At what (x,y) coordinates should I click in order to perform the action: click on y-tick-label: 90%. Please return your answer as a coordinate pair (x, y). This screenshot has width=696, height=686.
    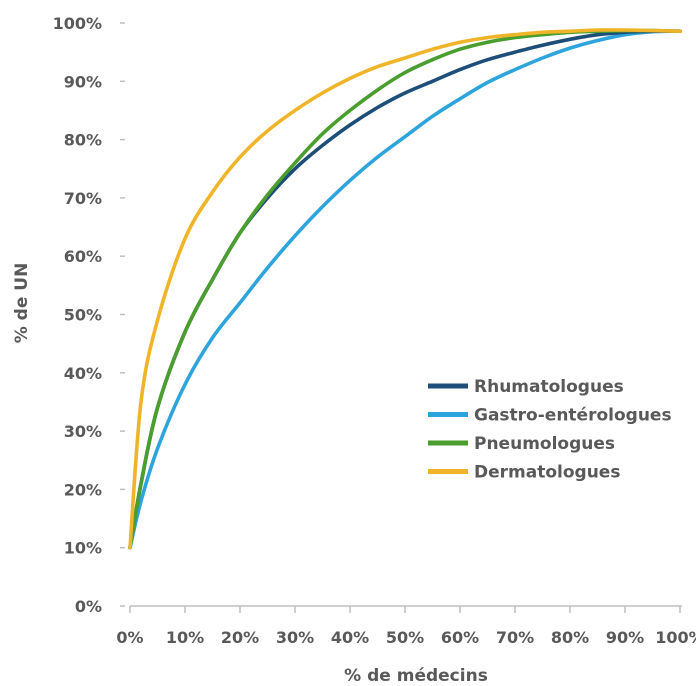
    Looking at the image, I should click on (83, 81).